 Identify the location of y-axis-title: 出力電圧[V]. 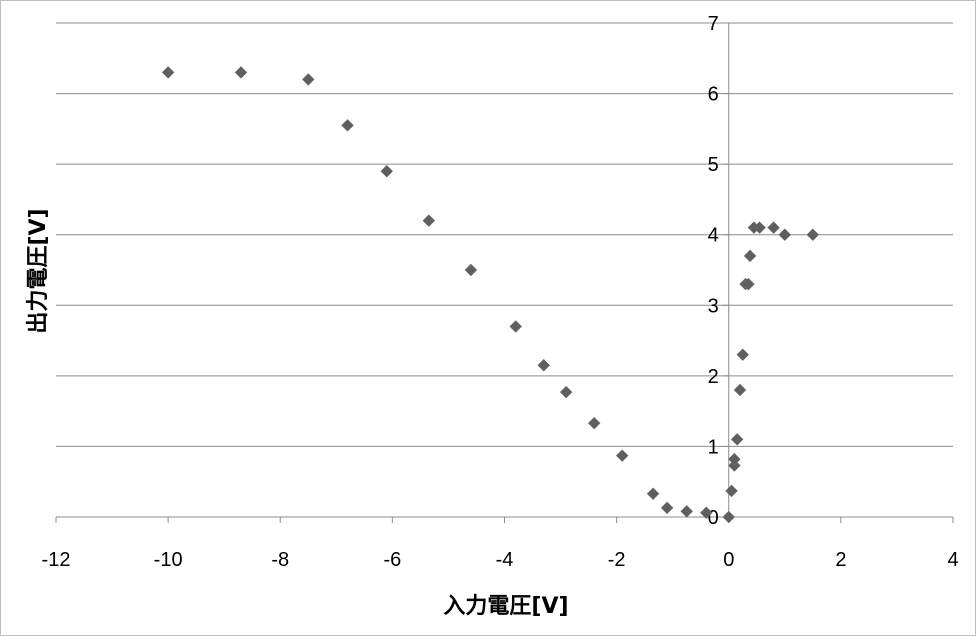
(38, 270).